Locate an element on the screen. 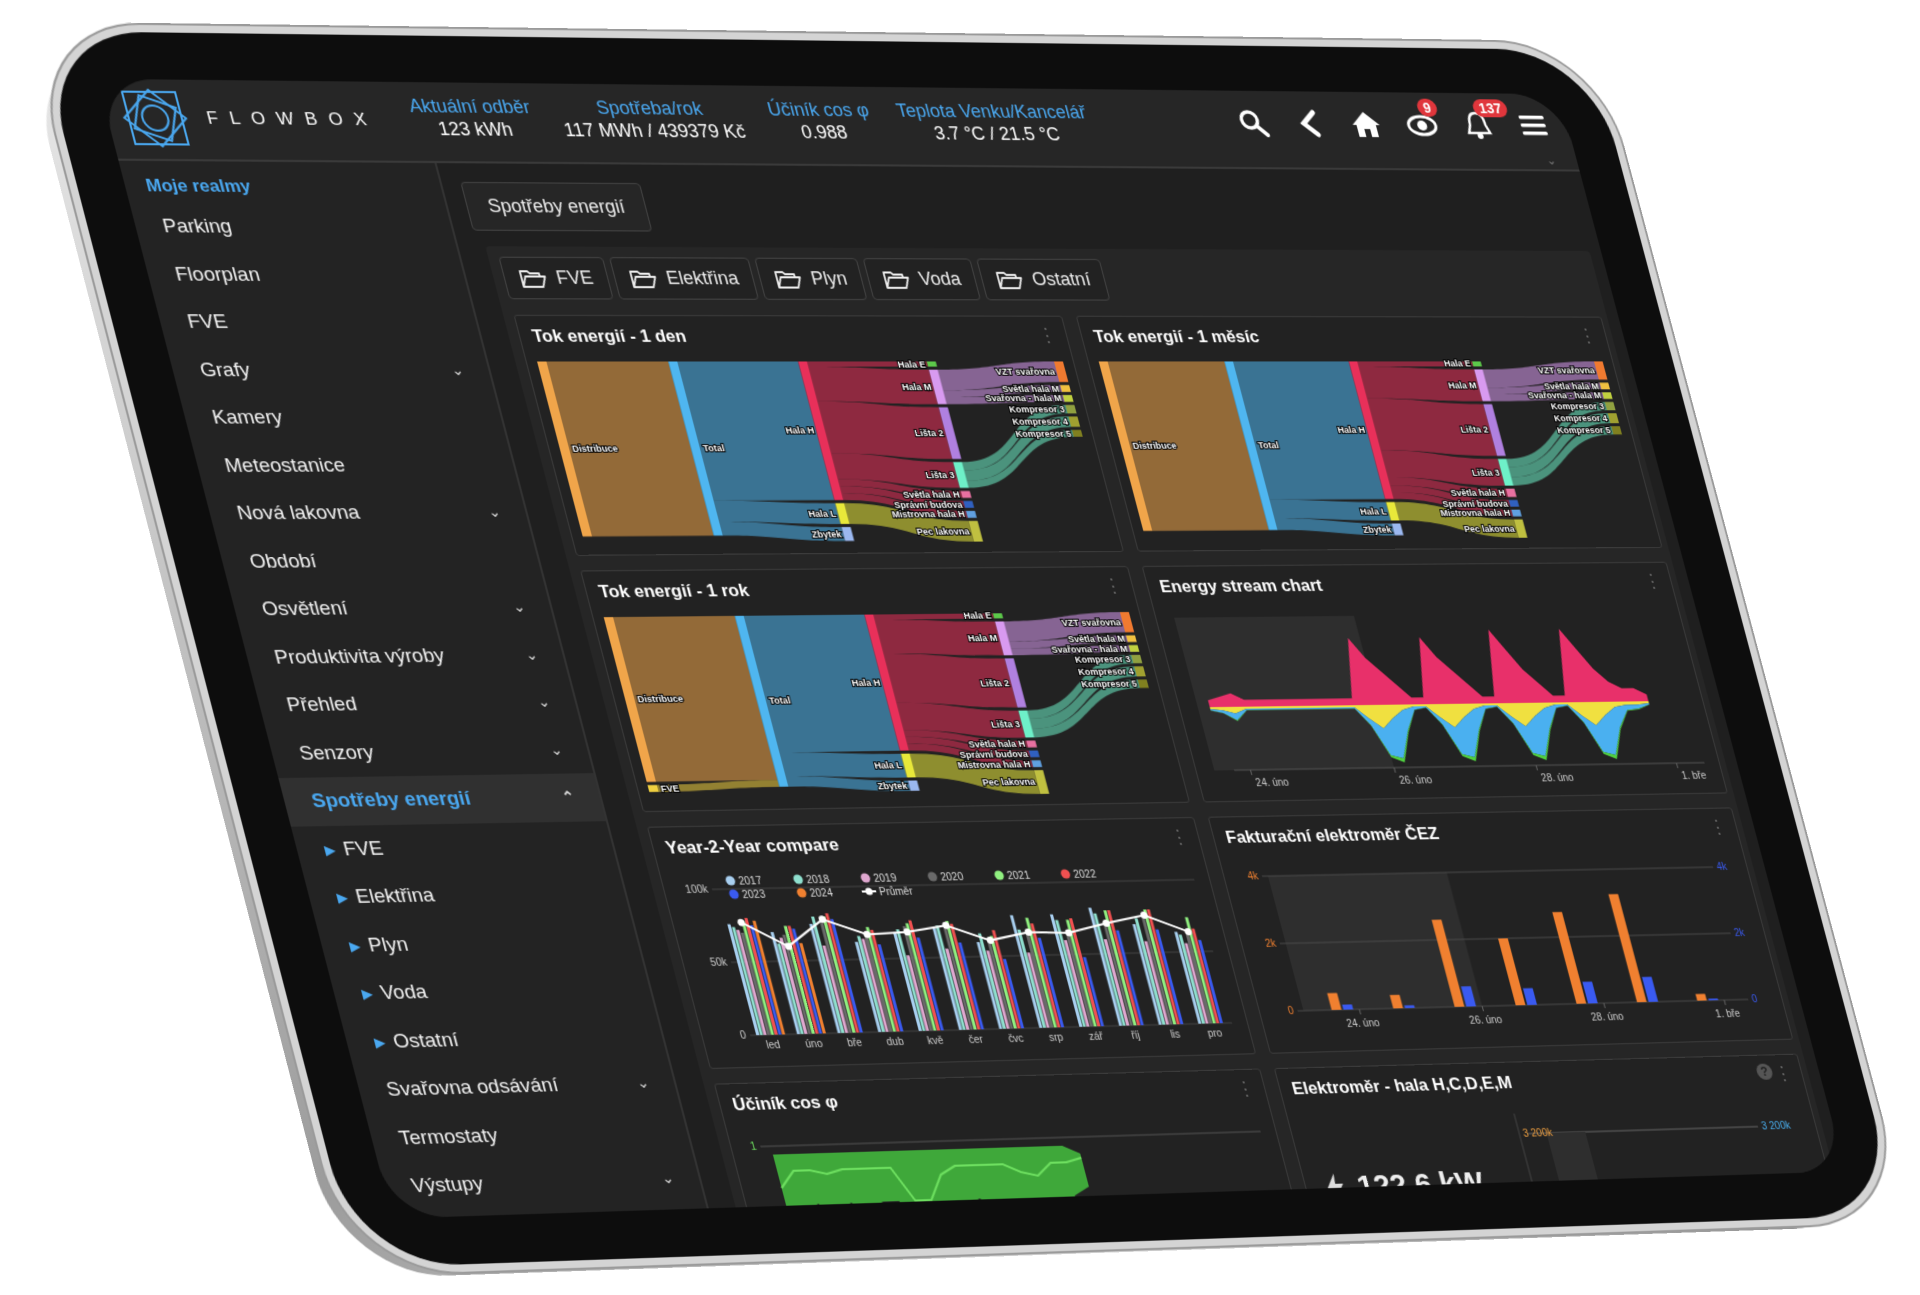 The height and width of the screenshot is (1295, 1920). chevron-up-icon: ⌃ is located at coordinates (568, 797).